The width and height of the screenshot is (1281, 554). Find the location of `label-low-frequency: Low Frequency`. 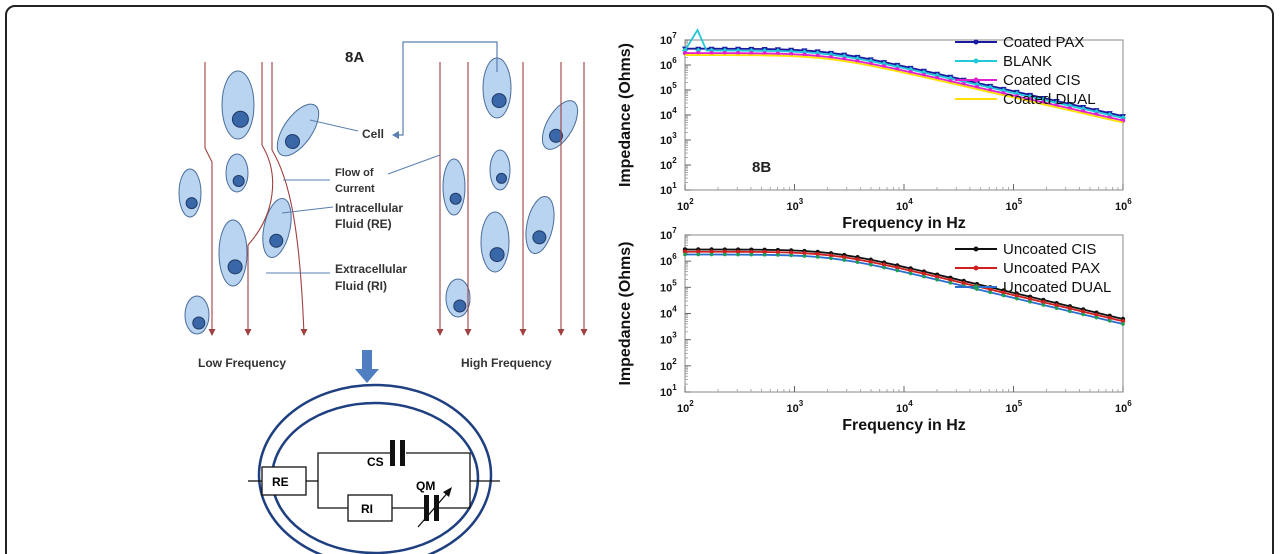

label-low-frequency: Low Frequency is located at coordinates (242, 363).